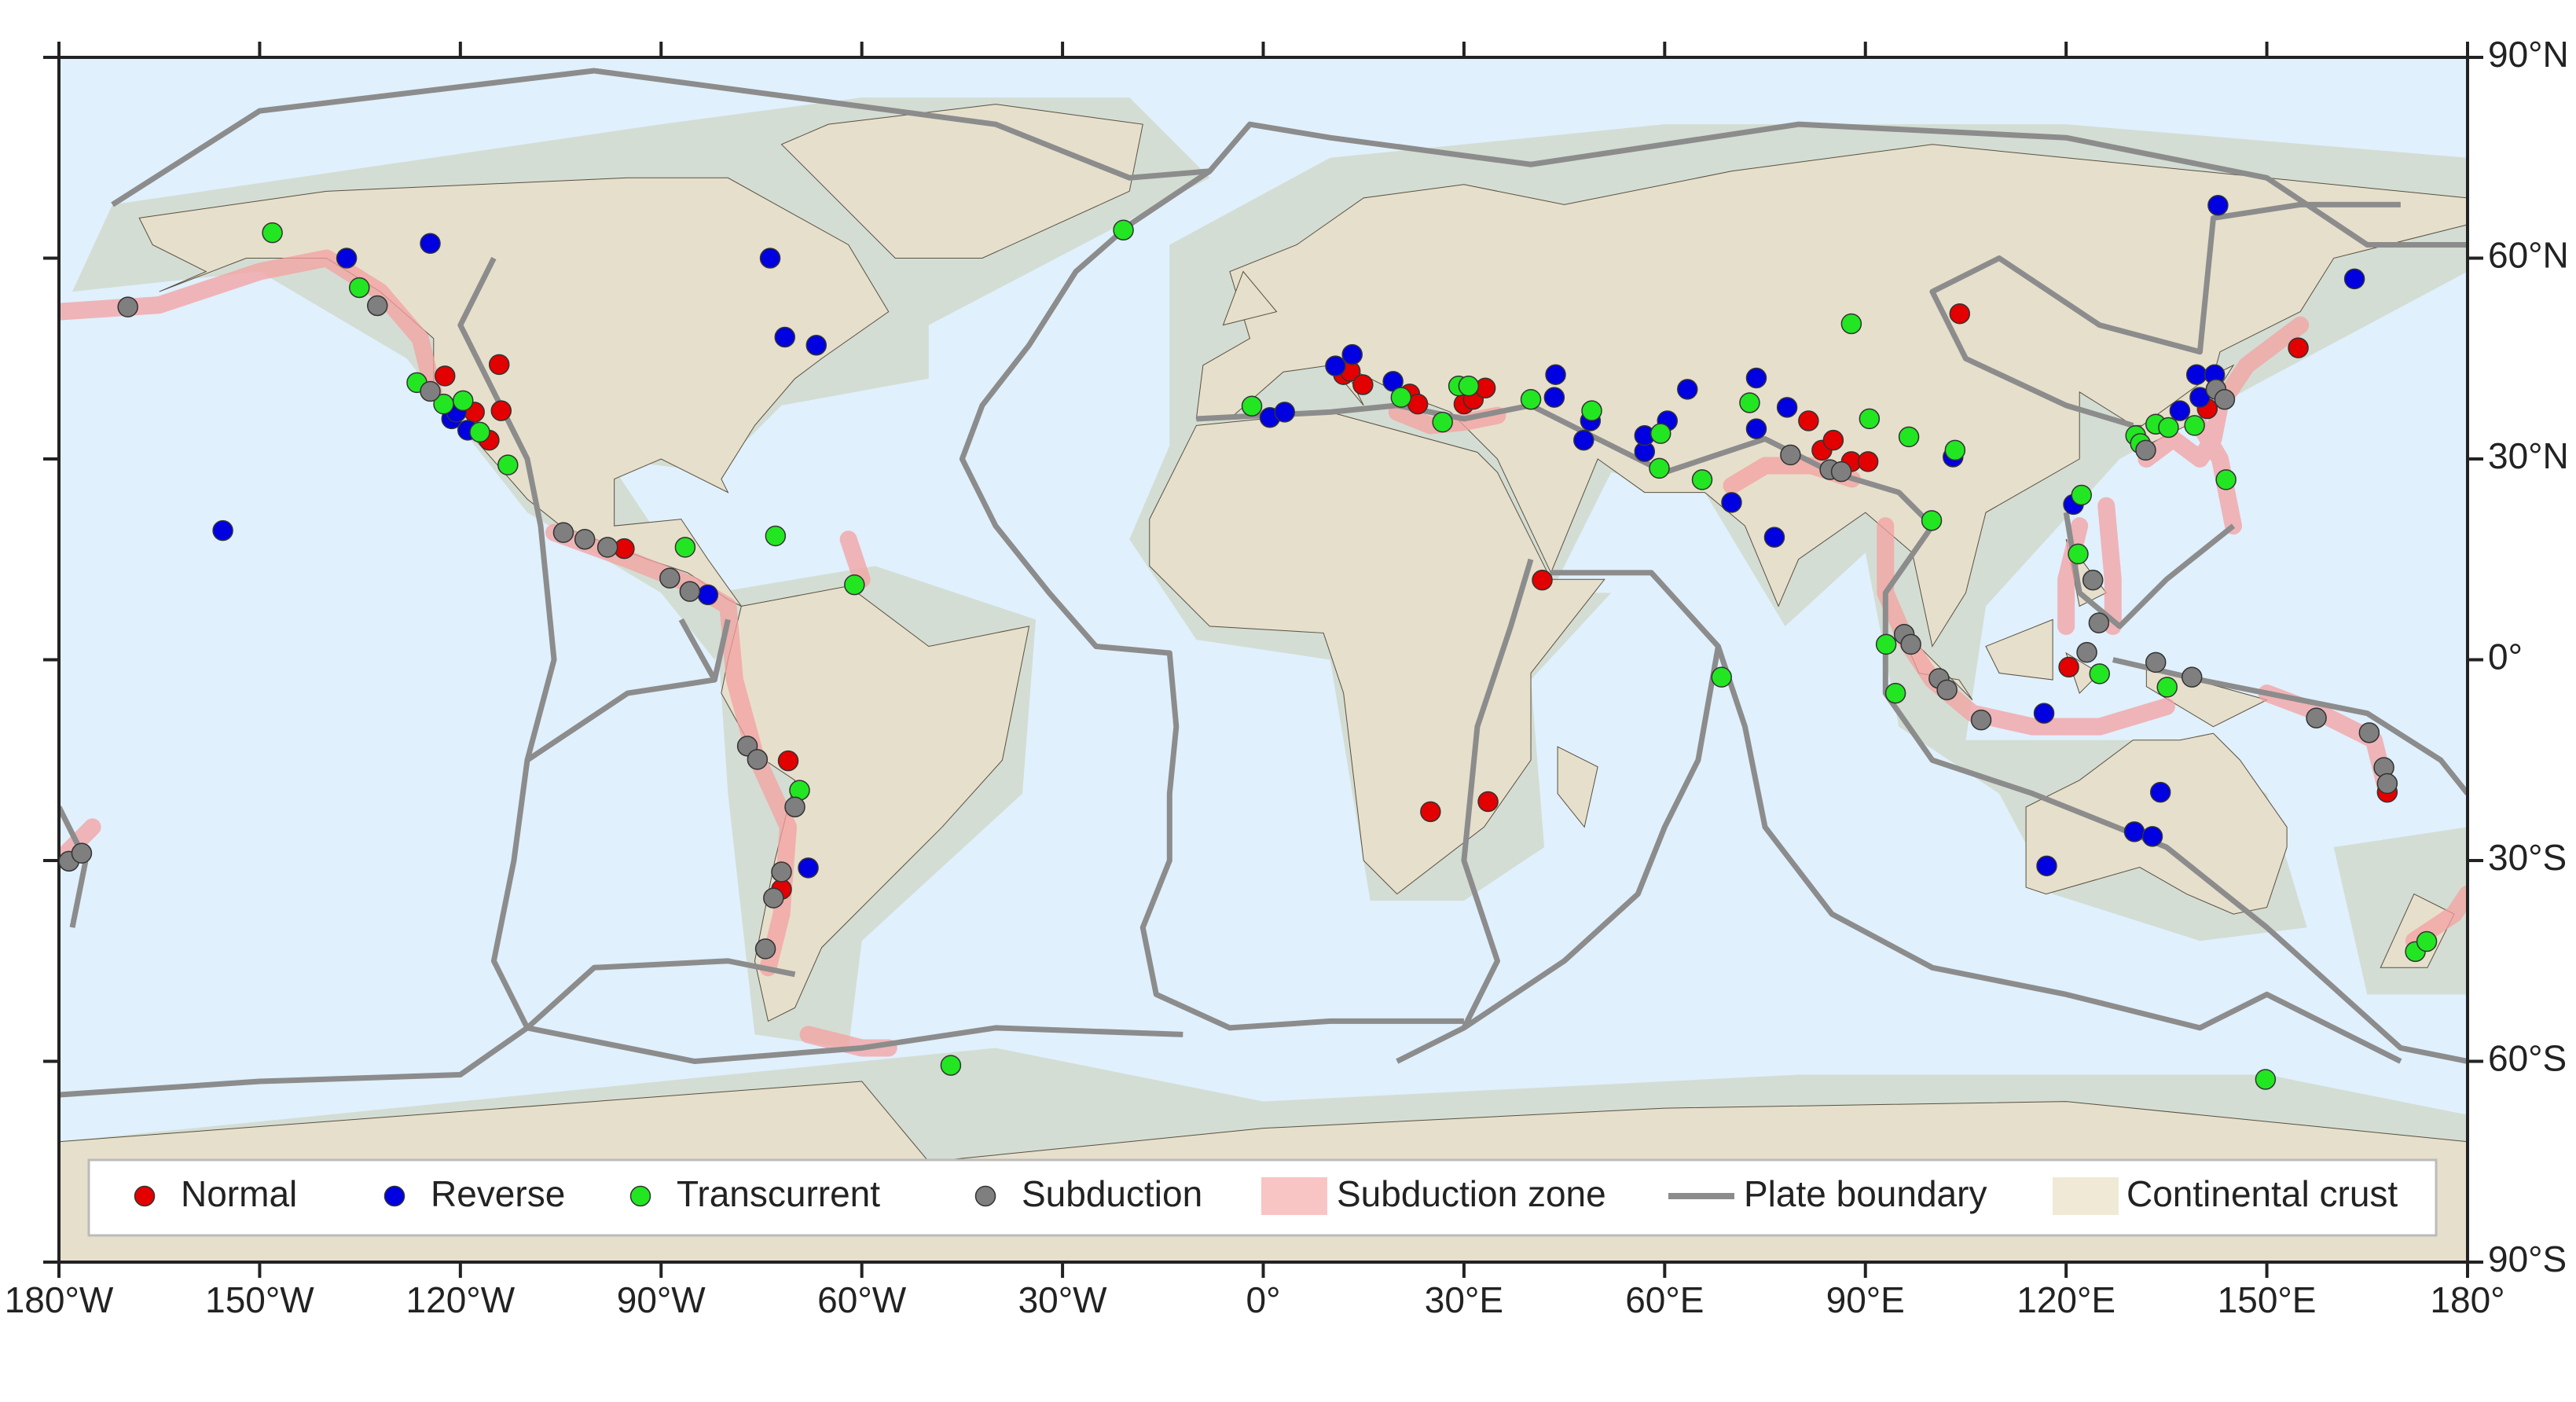  Describe the element at coordinates (498, 1193) in the screenshot. I see `legend-label: Reverse` at that location.